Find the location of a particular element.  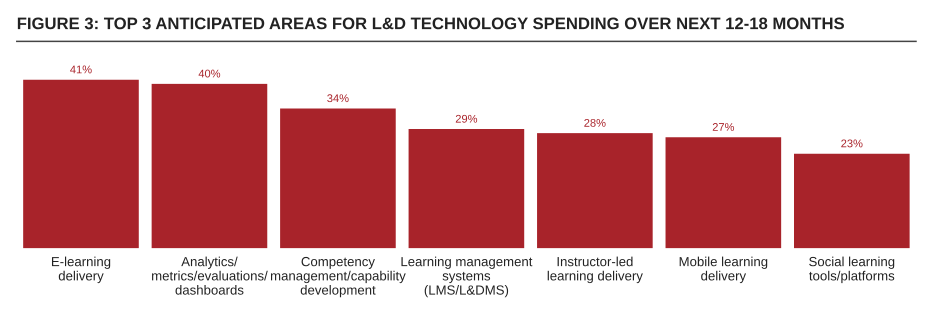

data-label: 29% is located at coordinates (467, 118).